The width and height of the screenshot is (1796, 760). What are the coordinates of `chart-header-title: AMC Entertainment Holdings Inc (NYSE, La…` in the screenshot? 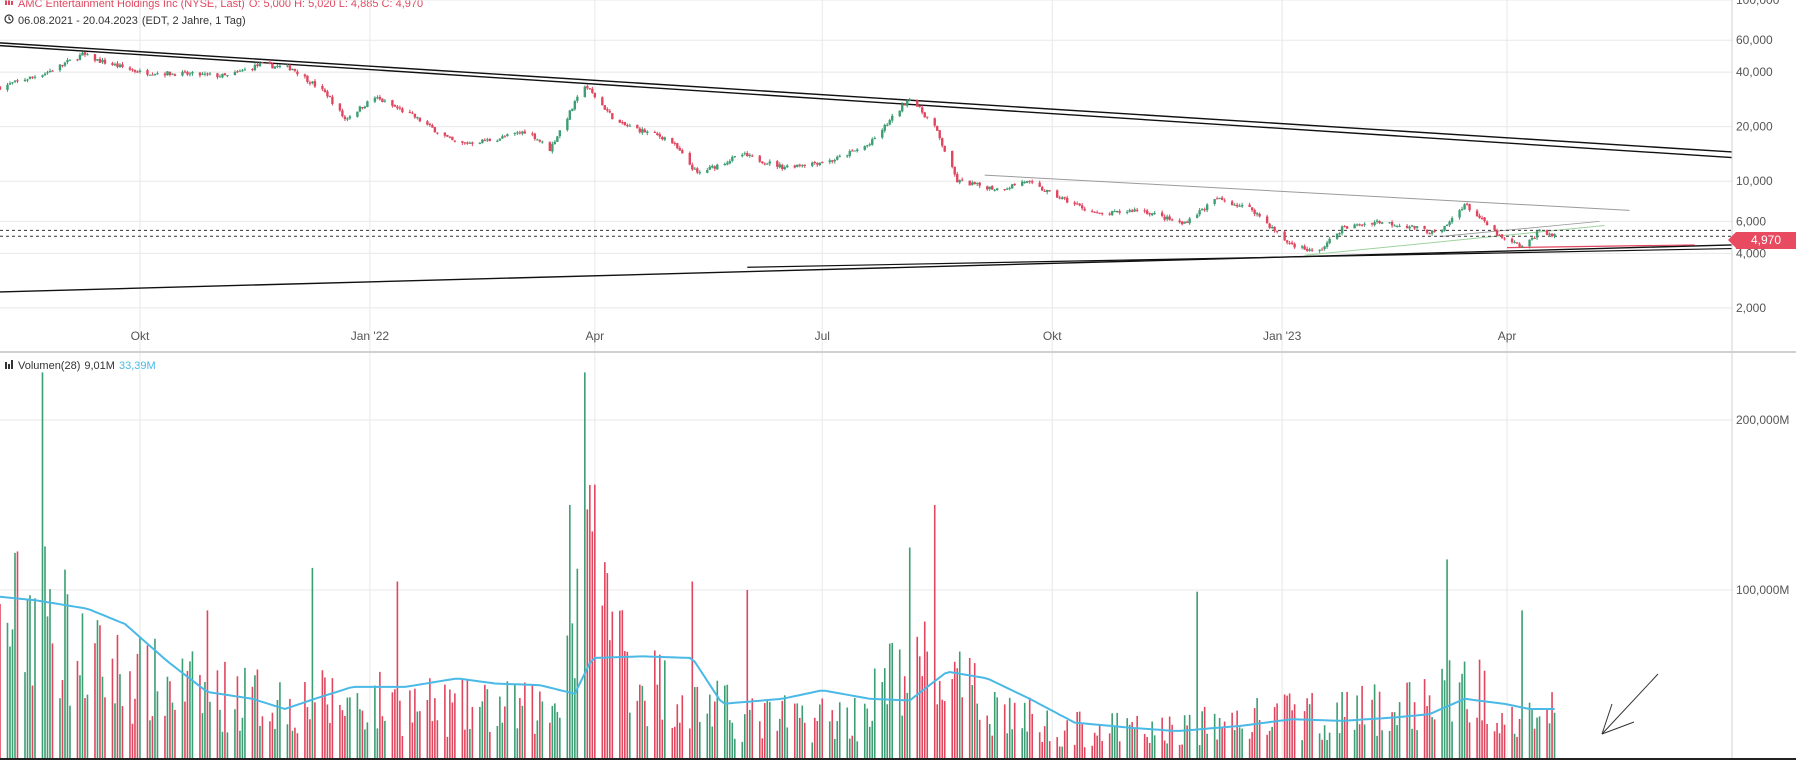 It's located at (213, 5).